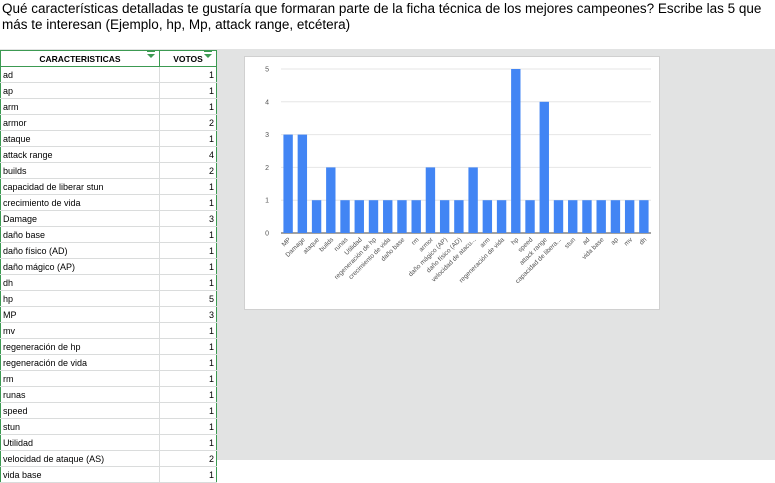  Describe the element at coordinates (80, 170) in the screenshot. I see `cell-caracteristica: builds` at that location.